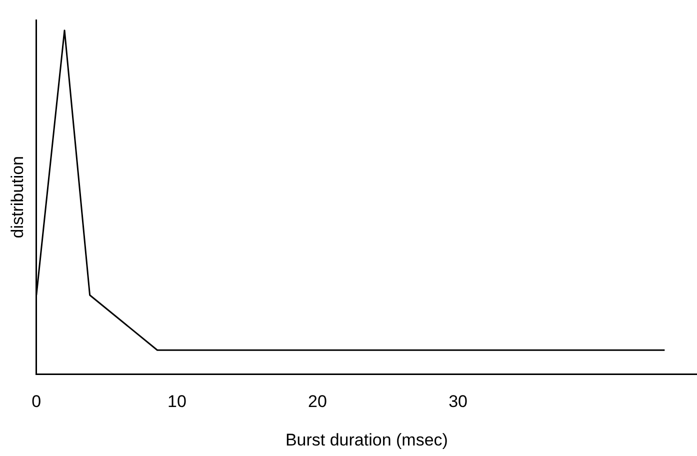 The image size is (697, 456). What do you see at coordinates (176, 402) in the screenshot?
I see `x-tick-label: 10` at bounding box center [176, 402].